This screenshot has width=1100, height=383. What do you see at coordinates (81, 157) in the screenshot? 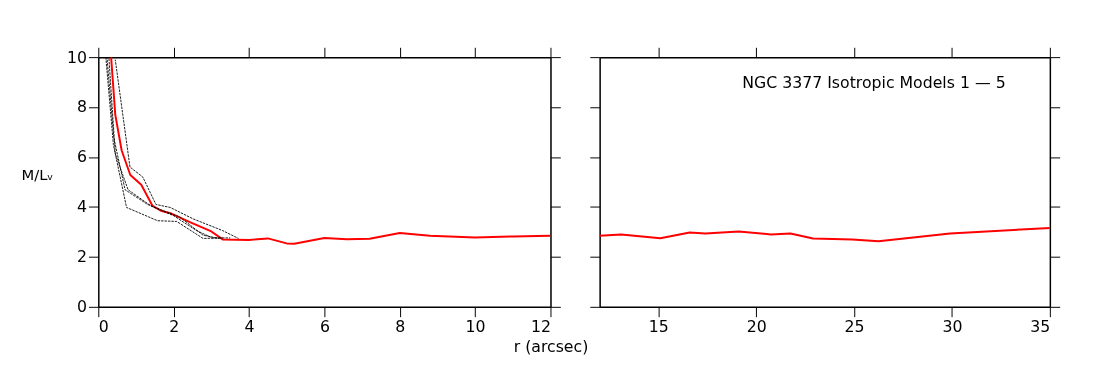
I see `y-tick-label: 6` at bounding box center [81, 157].